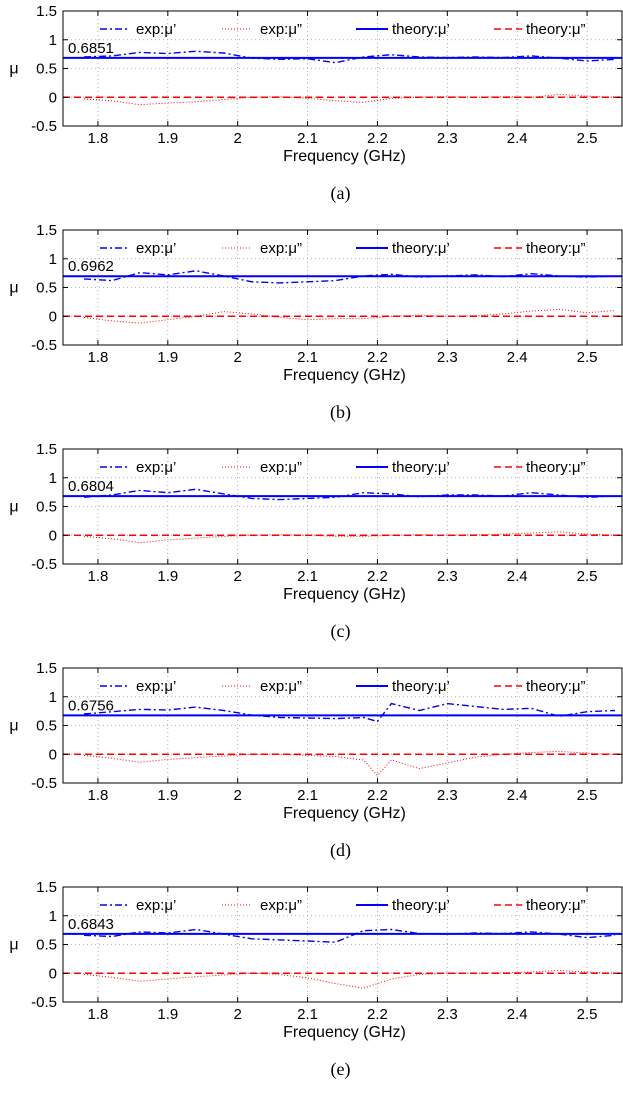 This screenshot has width=623, height=1093. I want to click on panel-caption: (e), so click(341, 1069).